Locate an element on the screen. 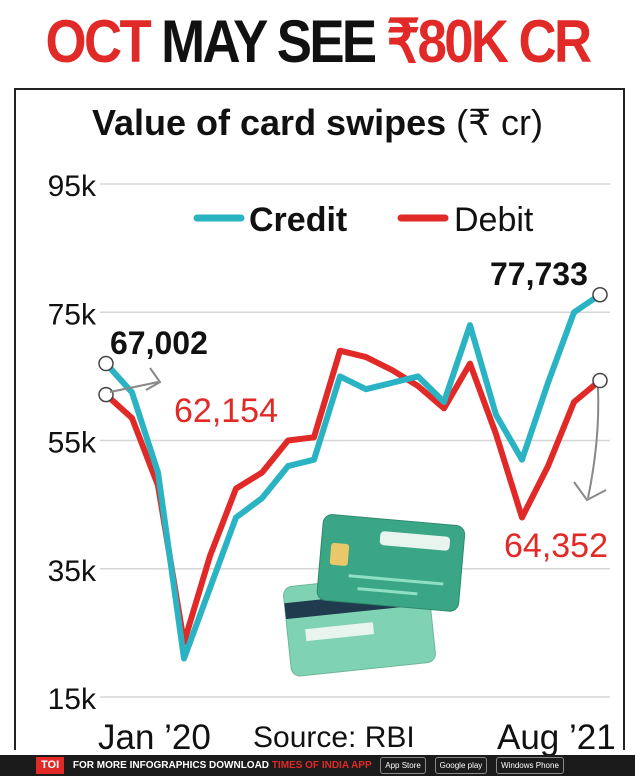 This screenshot has width=635, height=776. y-axis-ticks: 15k 35k 55k 75k 95k is located at coordinates (72, 443).